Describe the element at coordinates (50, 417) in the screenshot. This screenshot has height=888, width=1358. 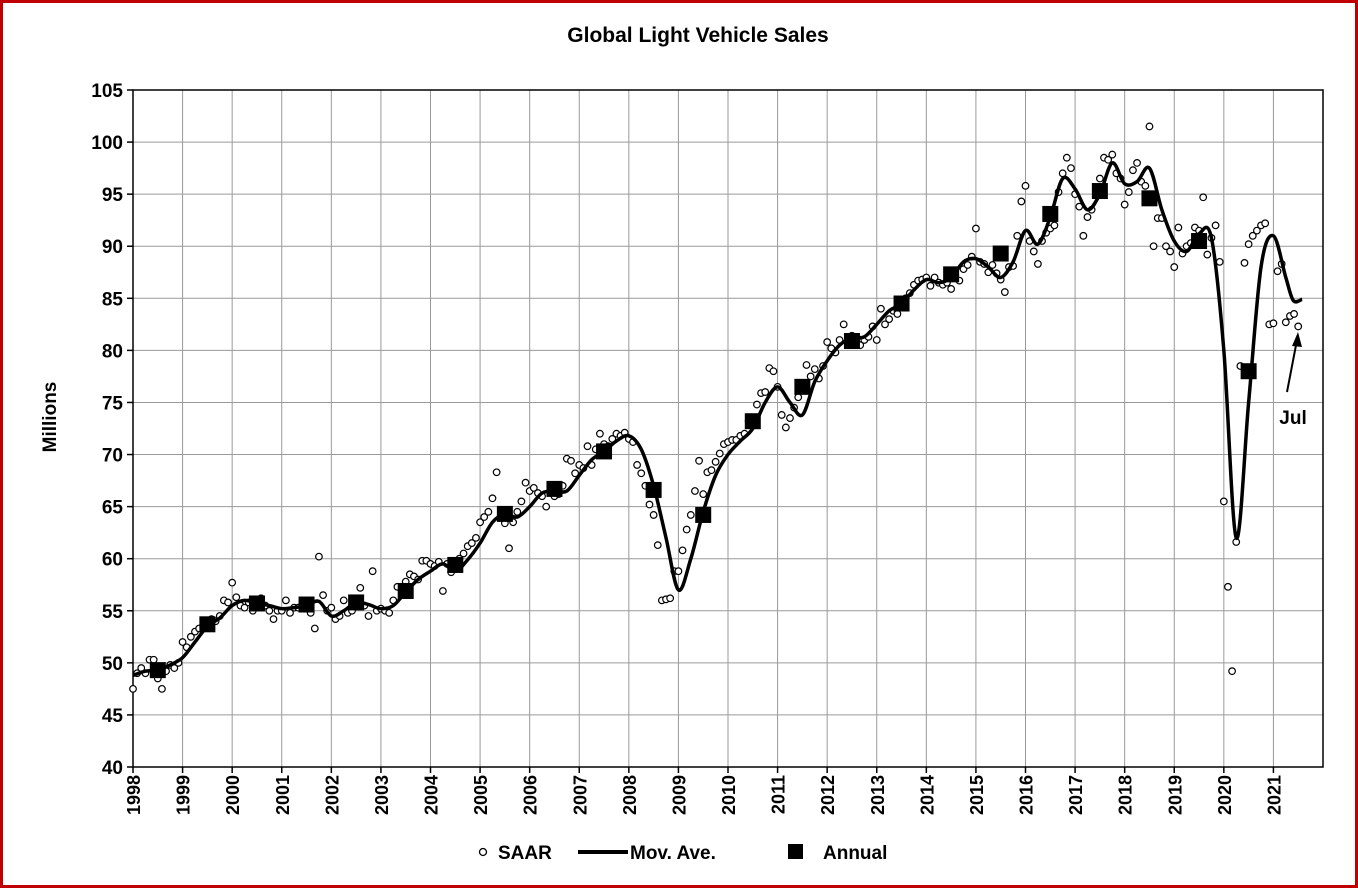
I see `y-axis-label: Millions` at that location.